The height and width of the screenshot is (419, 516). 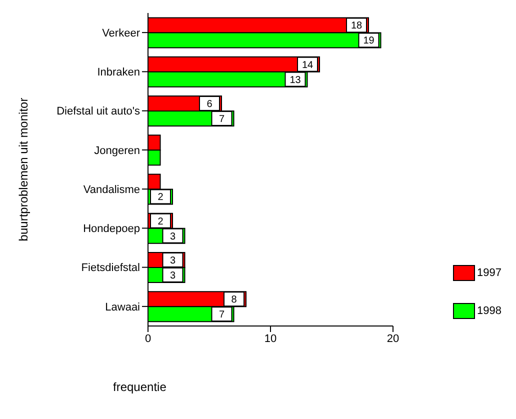 I want to click on y-tick-label: Jongeren, so click(x=117, y=150).